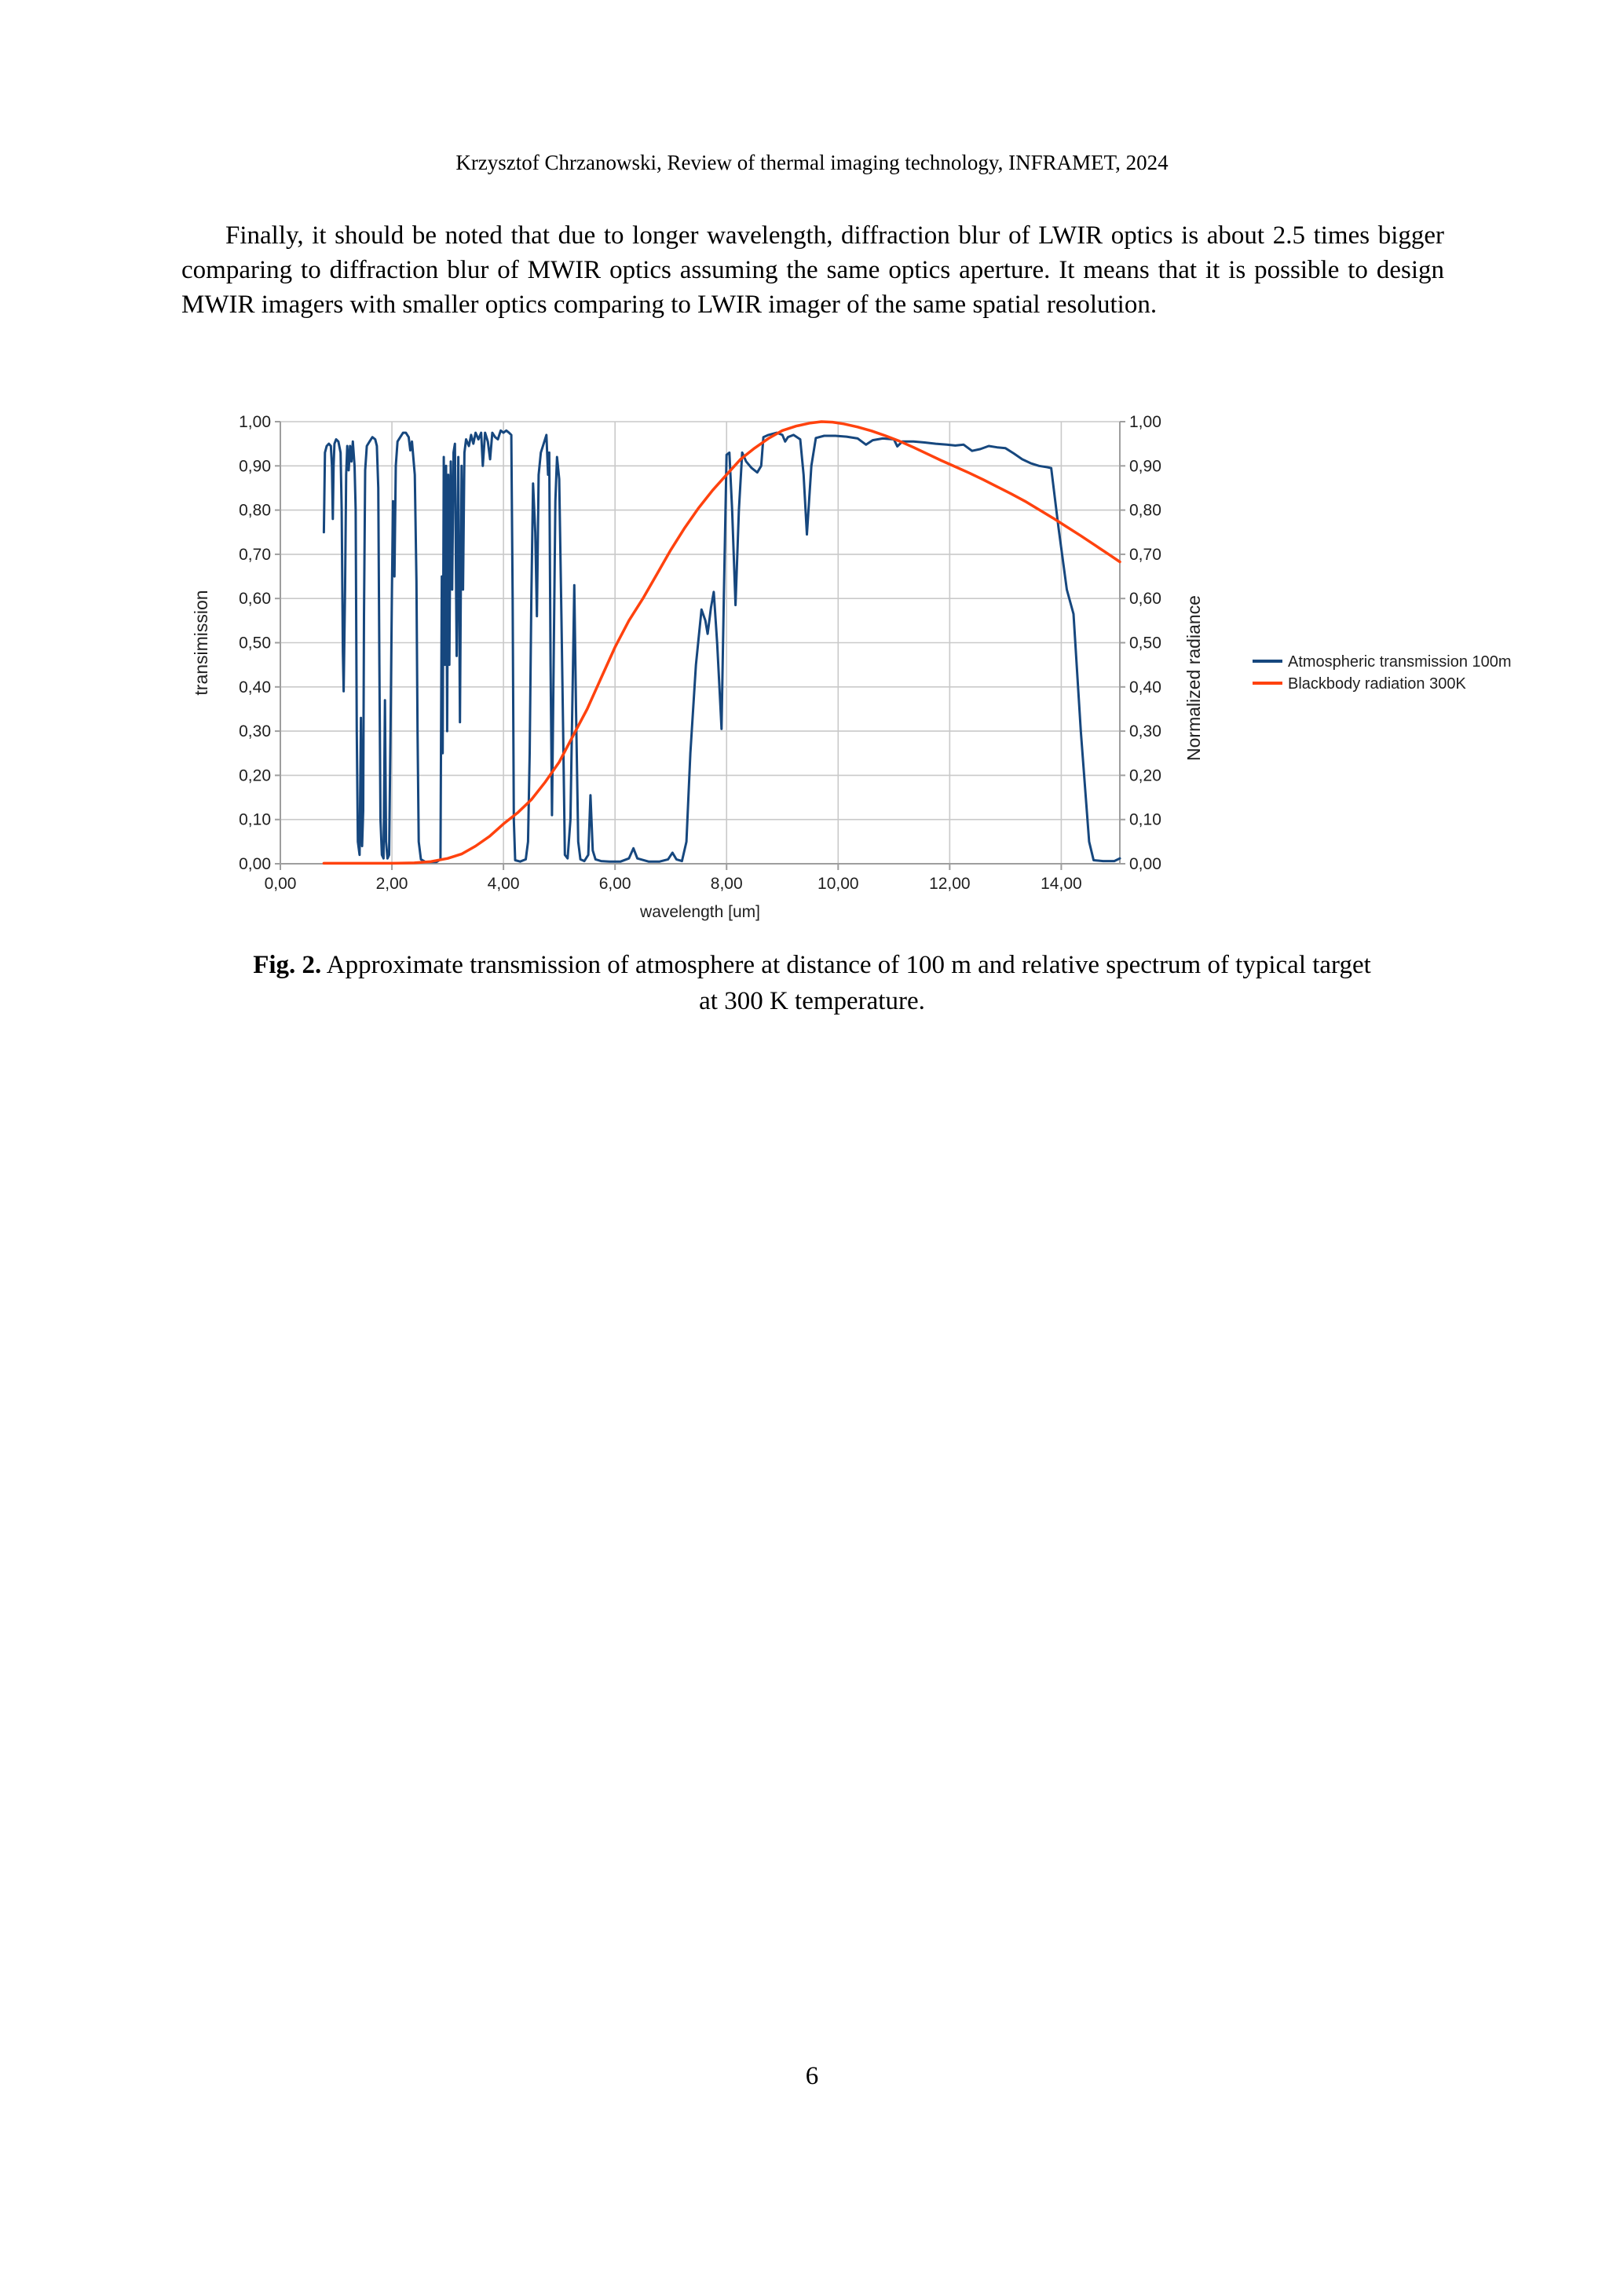 Image resolution: width=1624 pixels, height=2296 pixels. What do you see at coordinates (255, 555) in the screenshot?
I see `y-tick-label-left: 0,70` at bounding box center [255, 555].